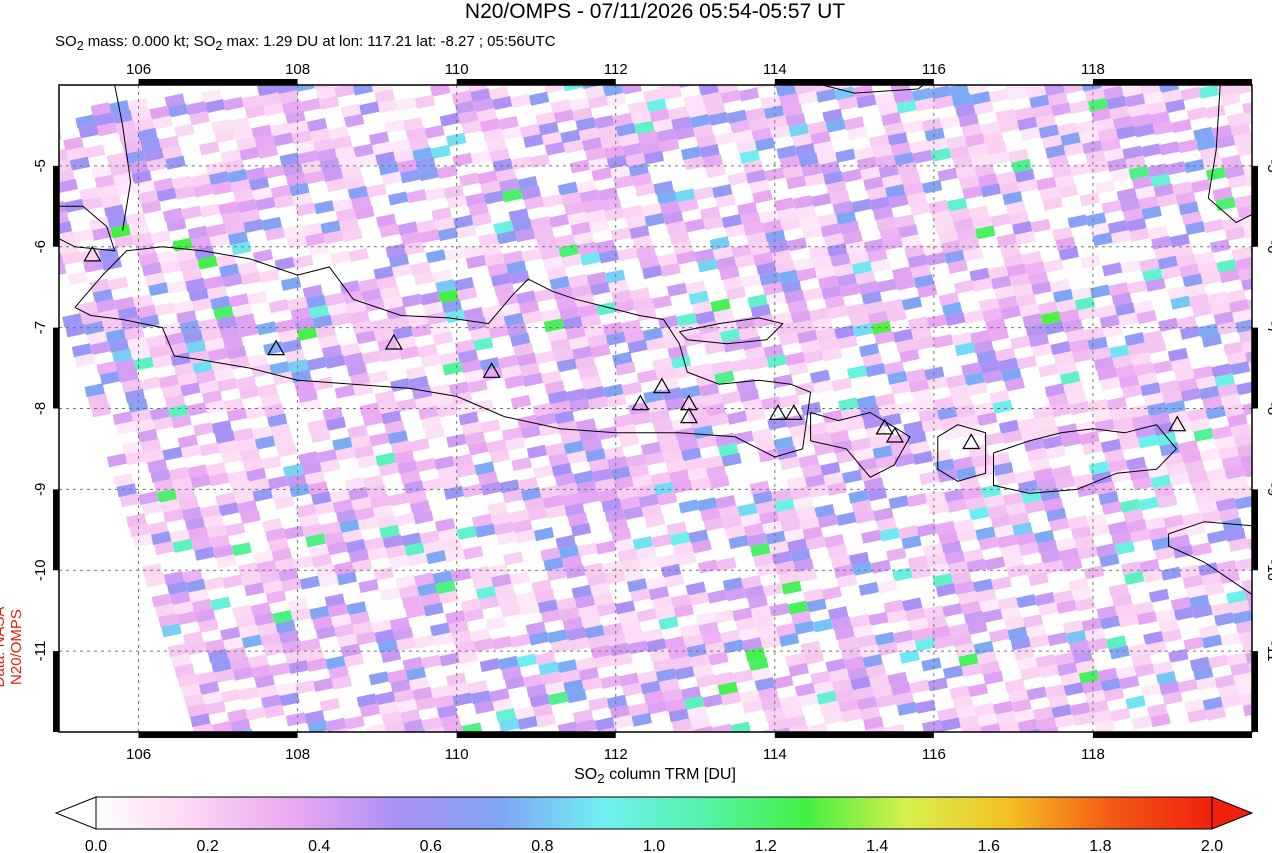 The height and width of the screenshot is (853, 1272). I want to click on colorbar-tick-label: 1.4, so click(877, 845).